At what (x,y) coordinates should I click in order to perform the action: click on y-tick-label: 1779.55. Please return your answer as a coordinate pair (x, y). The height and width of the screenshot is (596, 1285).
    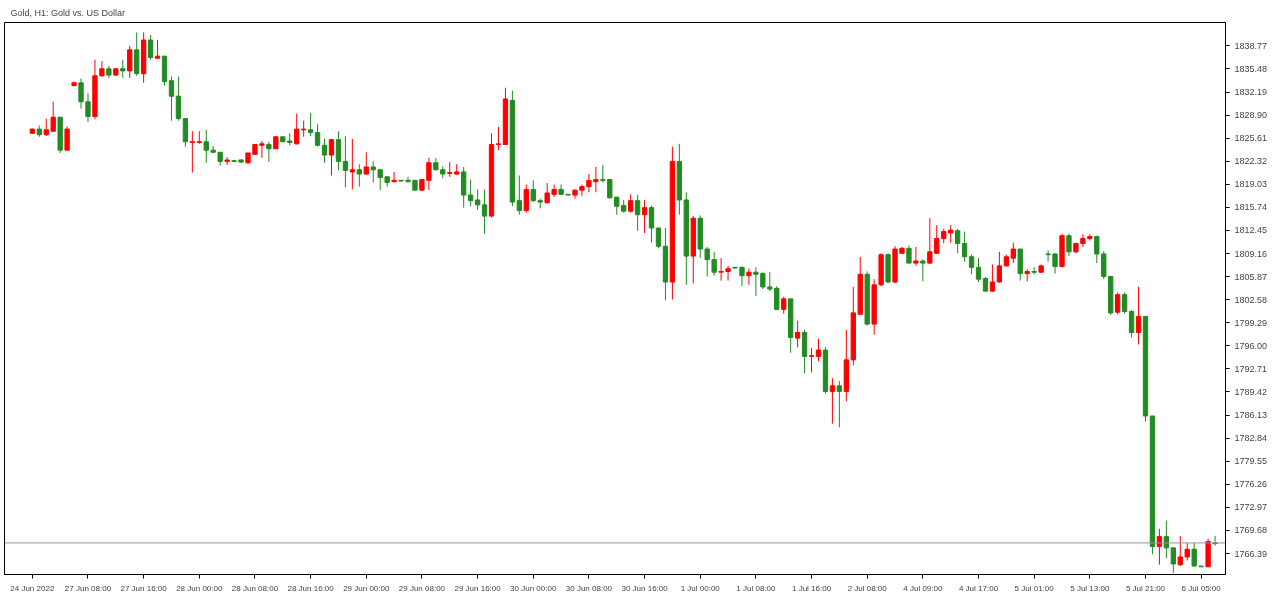
    Looking at the image, I should click on (1251, 461).